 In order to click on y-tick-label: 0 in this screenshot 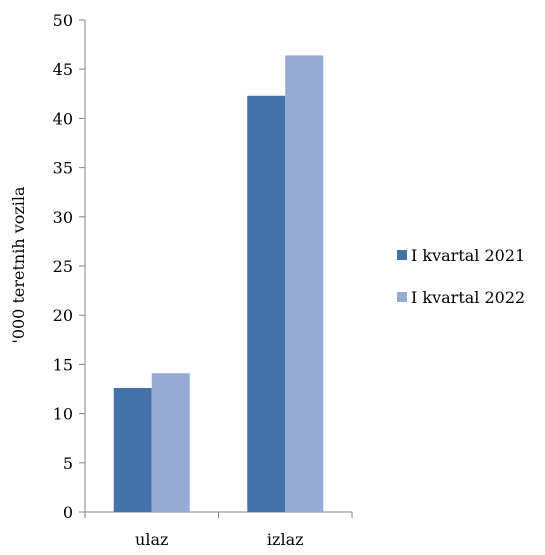, I will do `click(68, 512)`.